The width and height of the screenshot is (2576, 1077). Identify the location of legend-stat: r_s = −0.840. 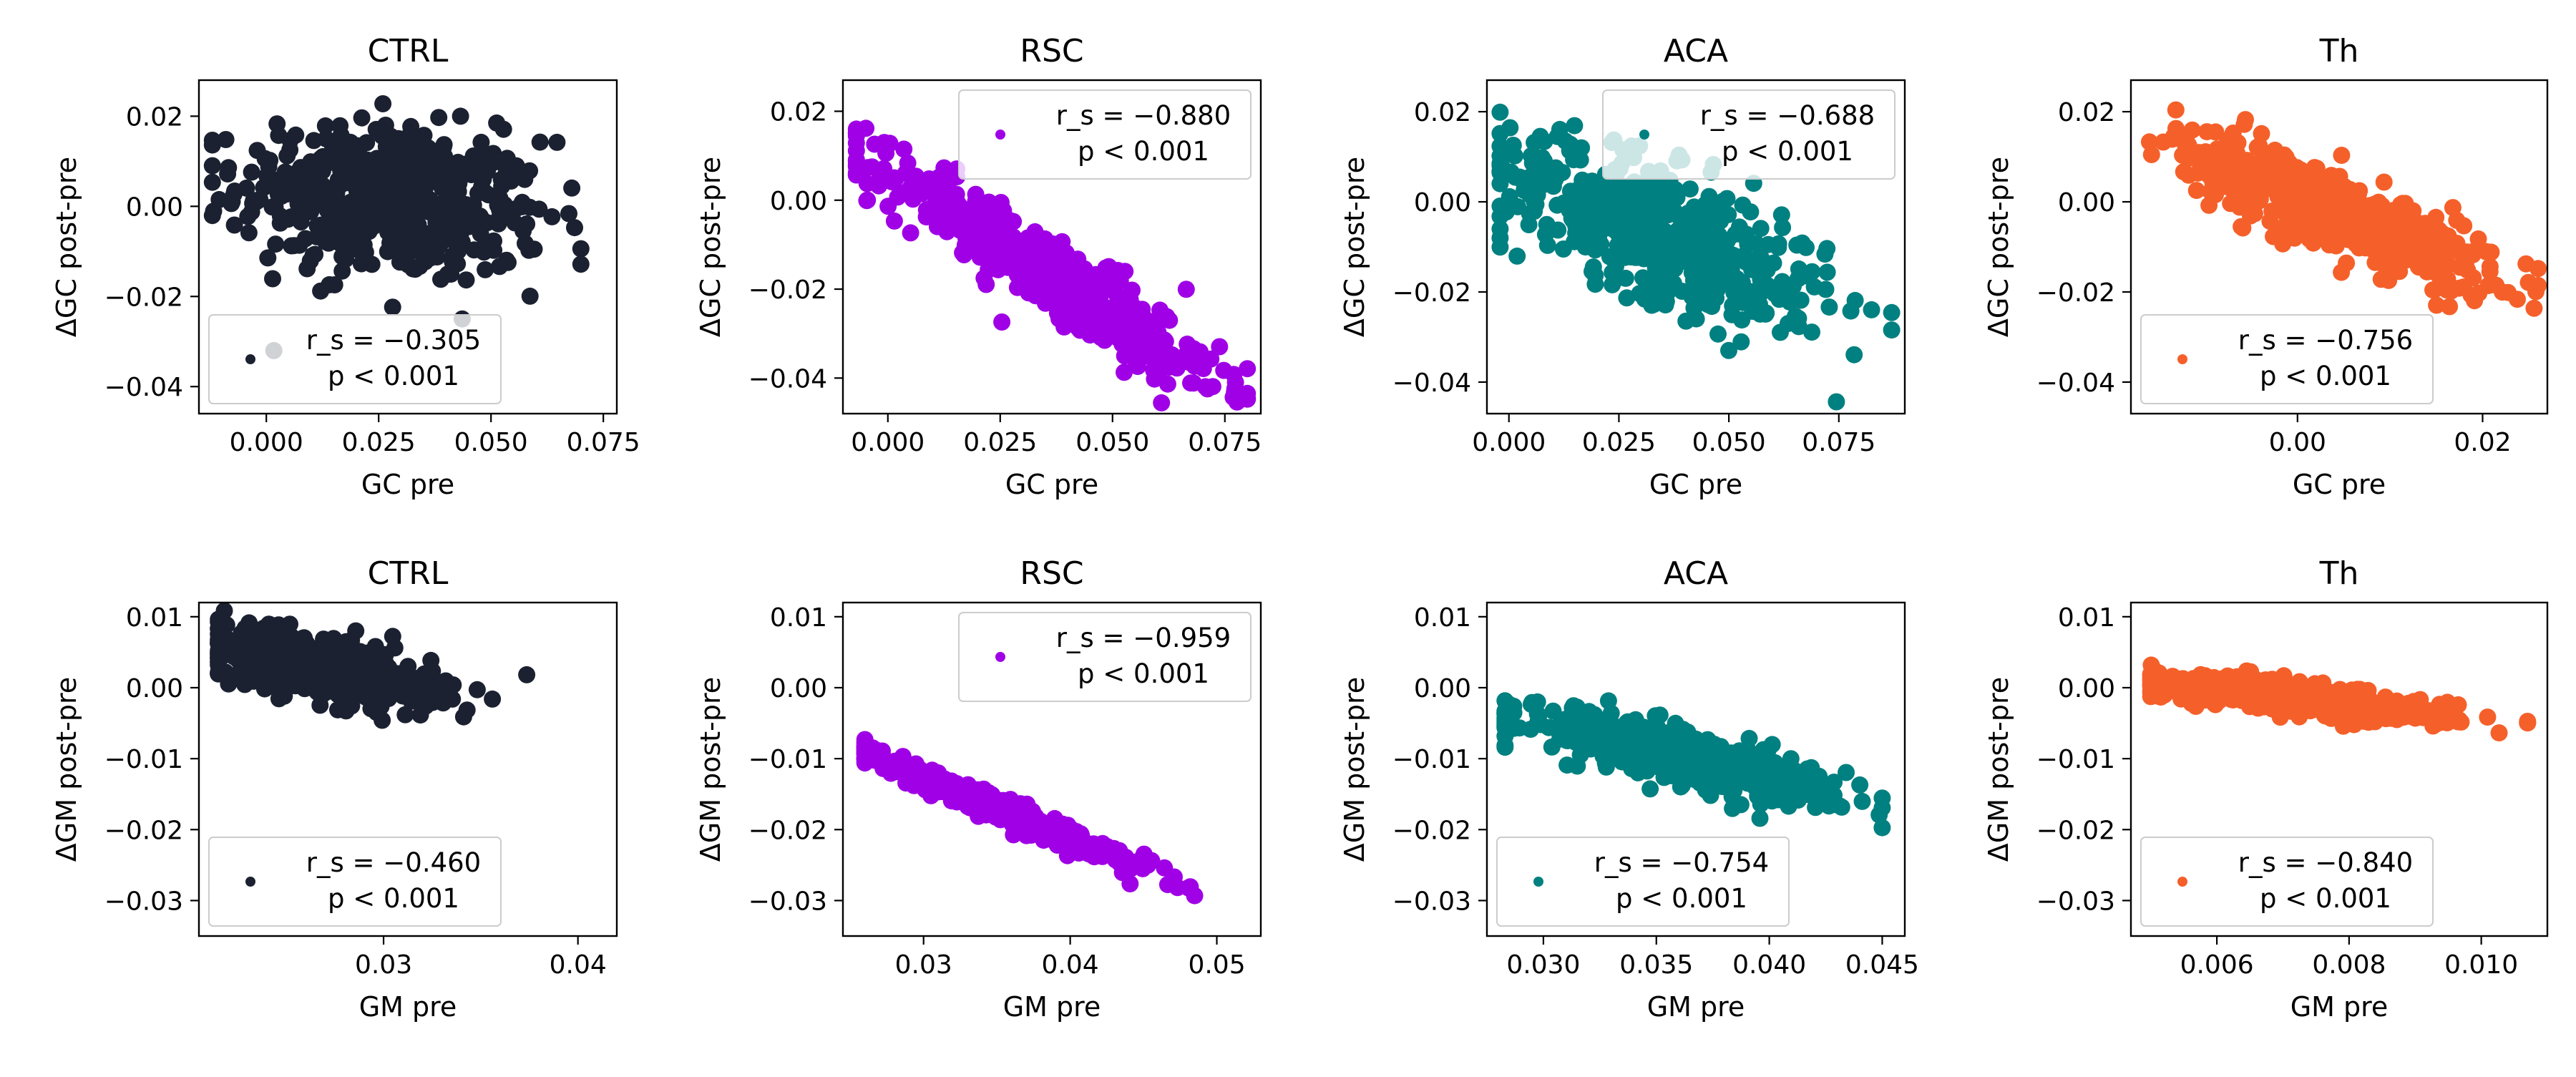
(2325, 862).